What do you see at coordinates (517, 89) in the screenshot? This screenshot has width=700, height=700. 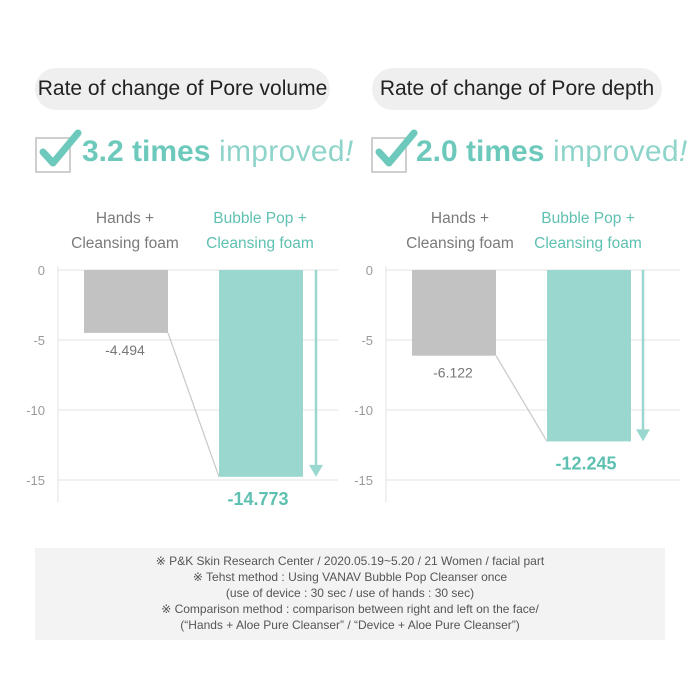 I see `panel-title-pill: Rate of change of Pore depth` at bounding box center [517, 89].